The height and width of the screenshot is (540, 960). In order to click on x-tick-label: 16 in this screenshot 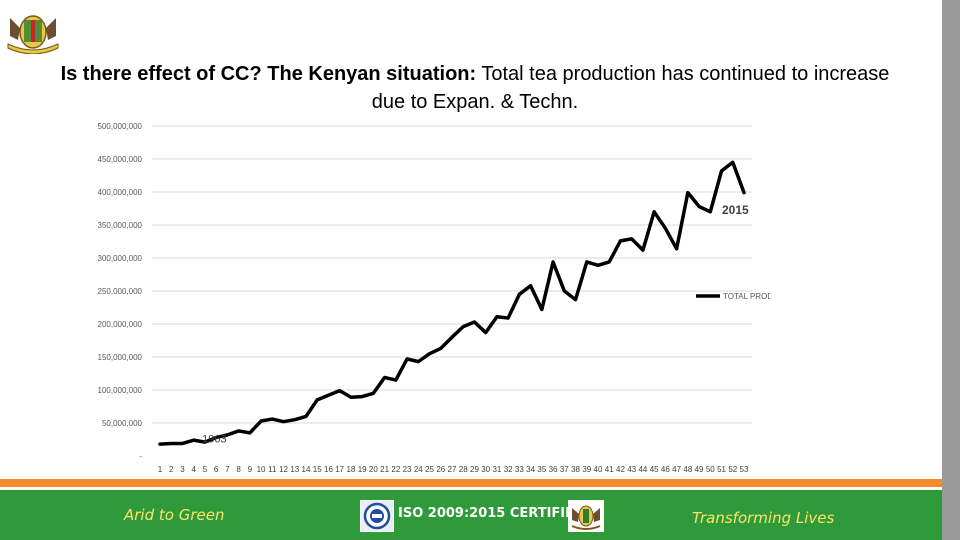, I will do `click(328, 469)`.